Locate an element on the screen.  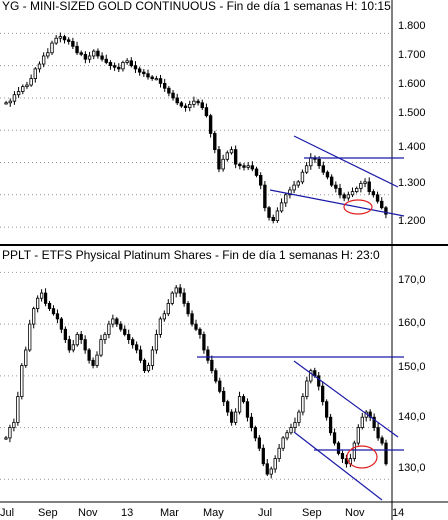
xaxis-ticks: Jul Sep Nov 13 Mar May Jul Sep Nov 14 is located at coordinates (202, 513).